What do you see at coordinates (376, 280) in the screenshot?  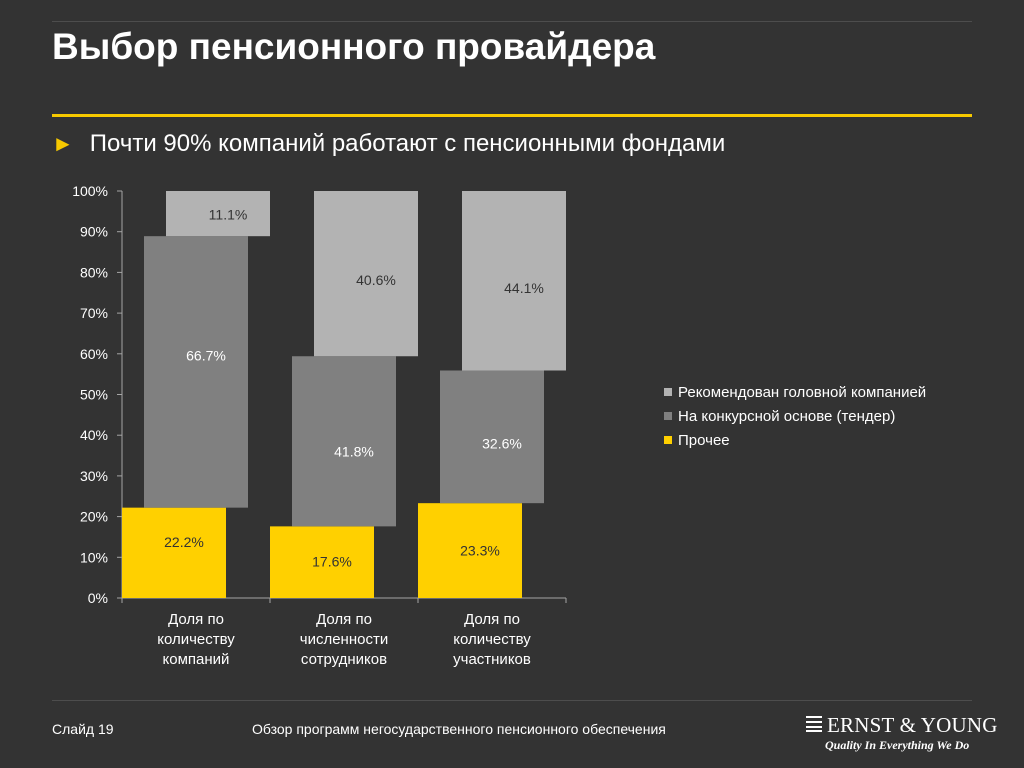 I see `data-label: 40.6%` at bounding box center [376, 280].